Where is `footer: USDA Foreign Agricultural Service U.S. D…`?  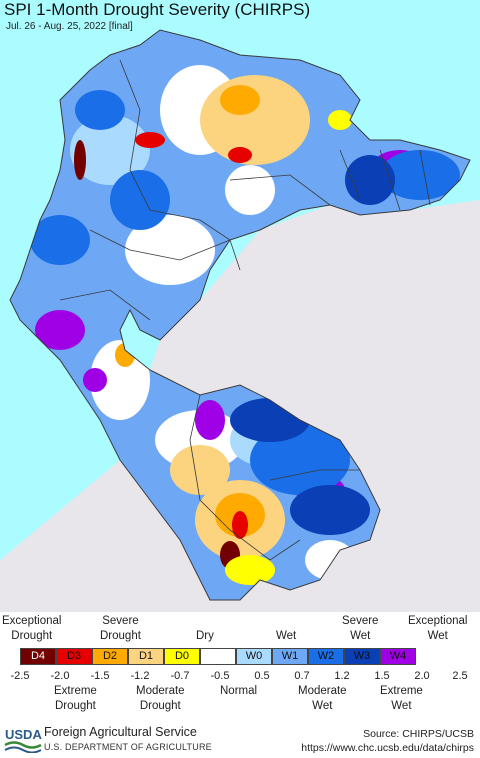
footer: USDA Foreign Agricultural Service U.S. D… is located at coordinates (240, 740).